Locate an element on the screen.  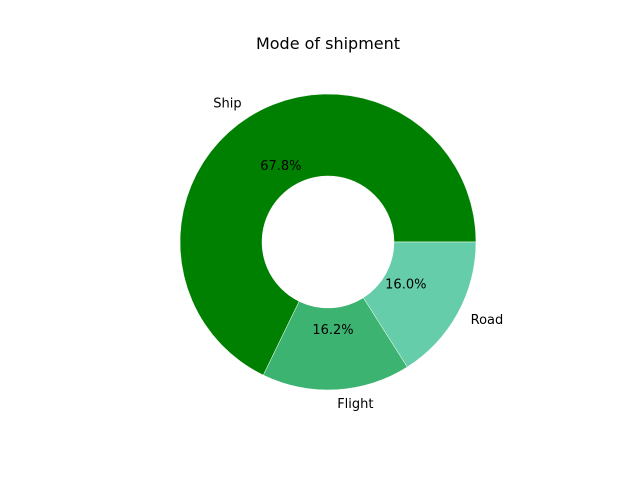
slice-road is located at coordinates (420, 304).